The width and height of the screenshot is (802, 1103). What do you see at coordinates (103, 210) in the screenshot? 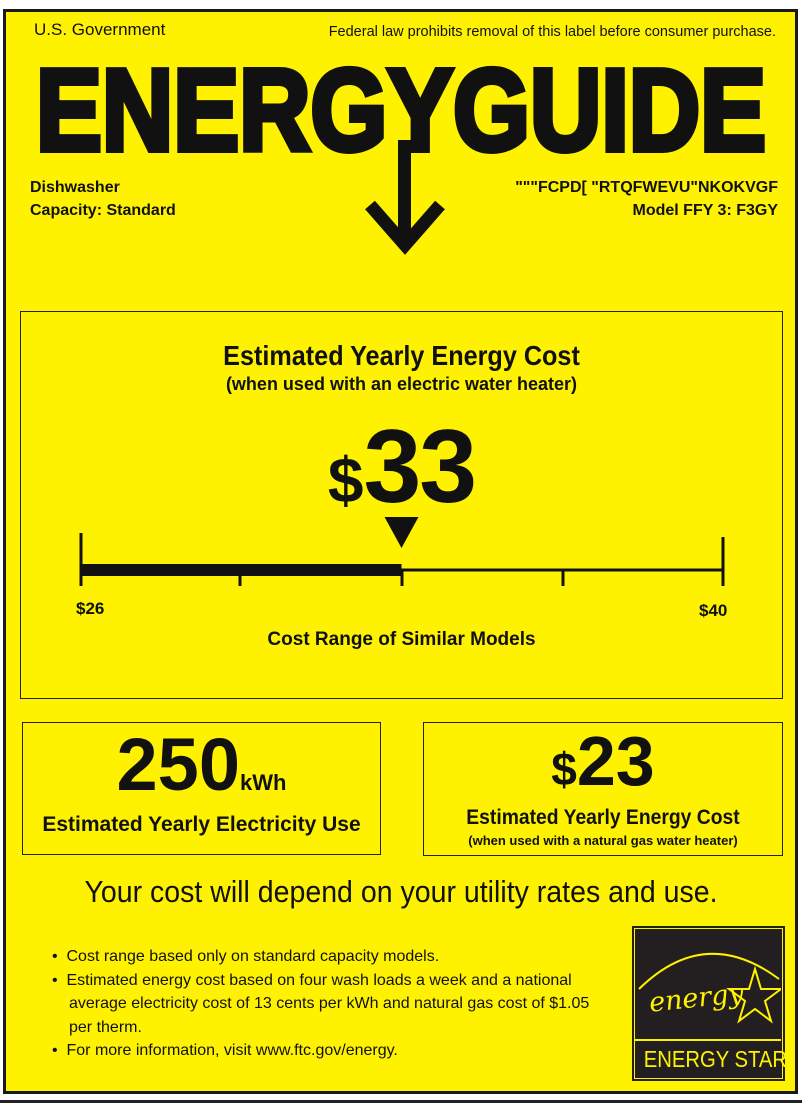
I see `appliance-capacity: Capacity: Standard` at bounding box center [103, 210].